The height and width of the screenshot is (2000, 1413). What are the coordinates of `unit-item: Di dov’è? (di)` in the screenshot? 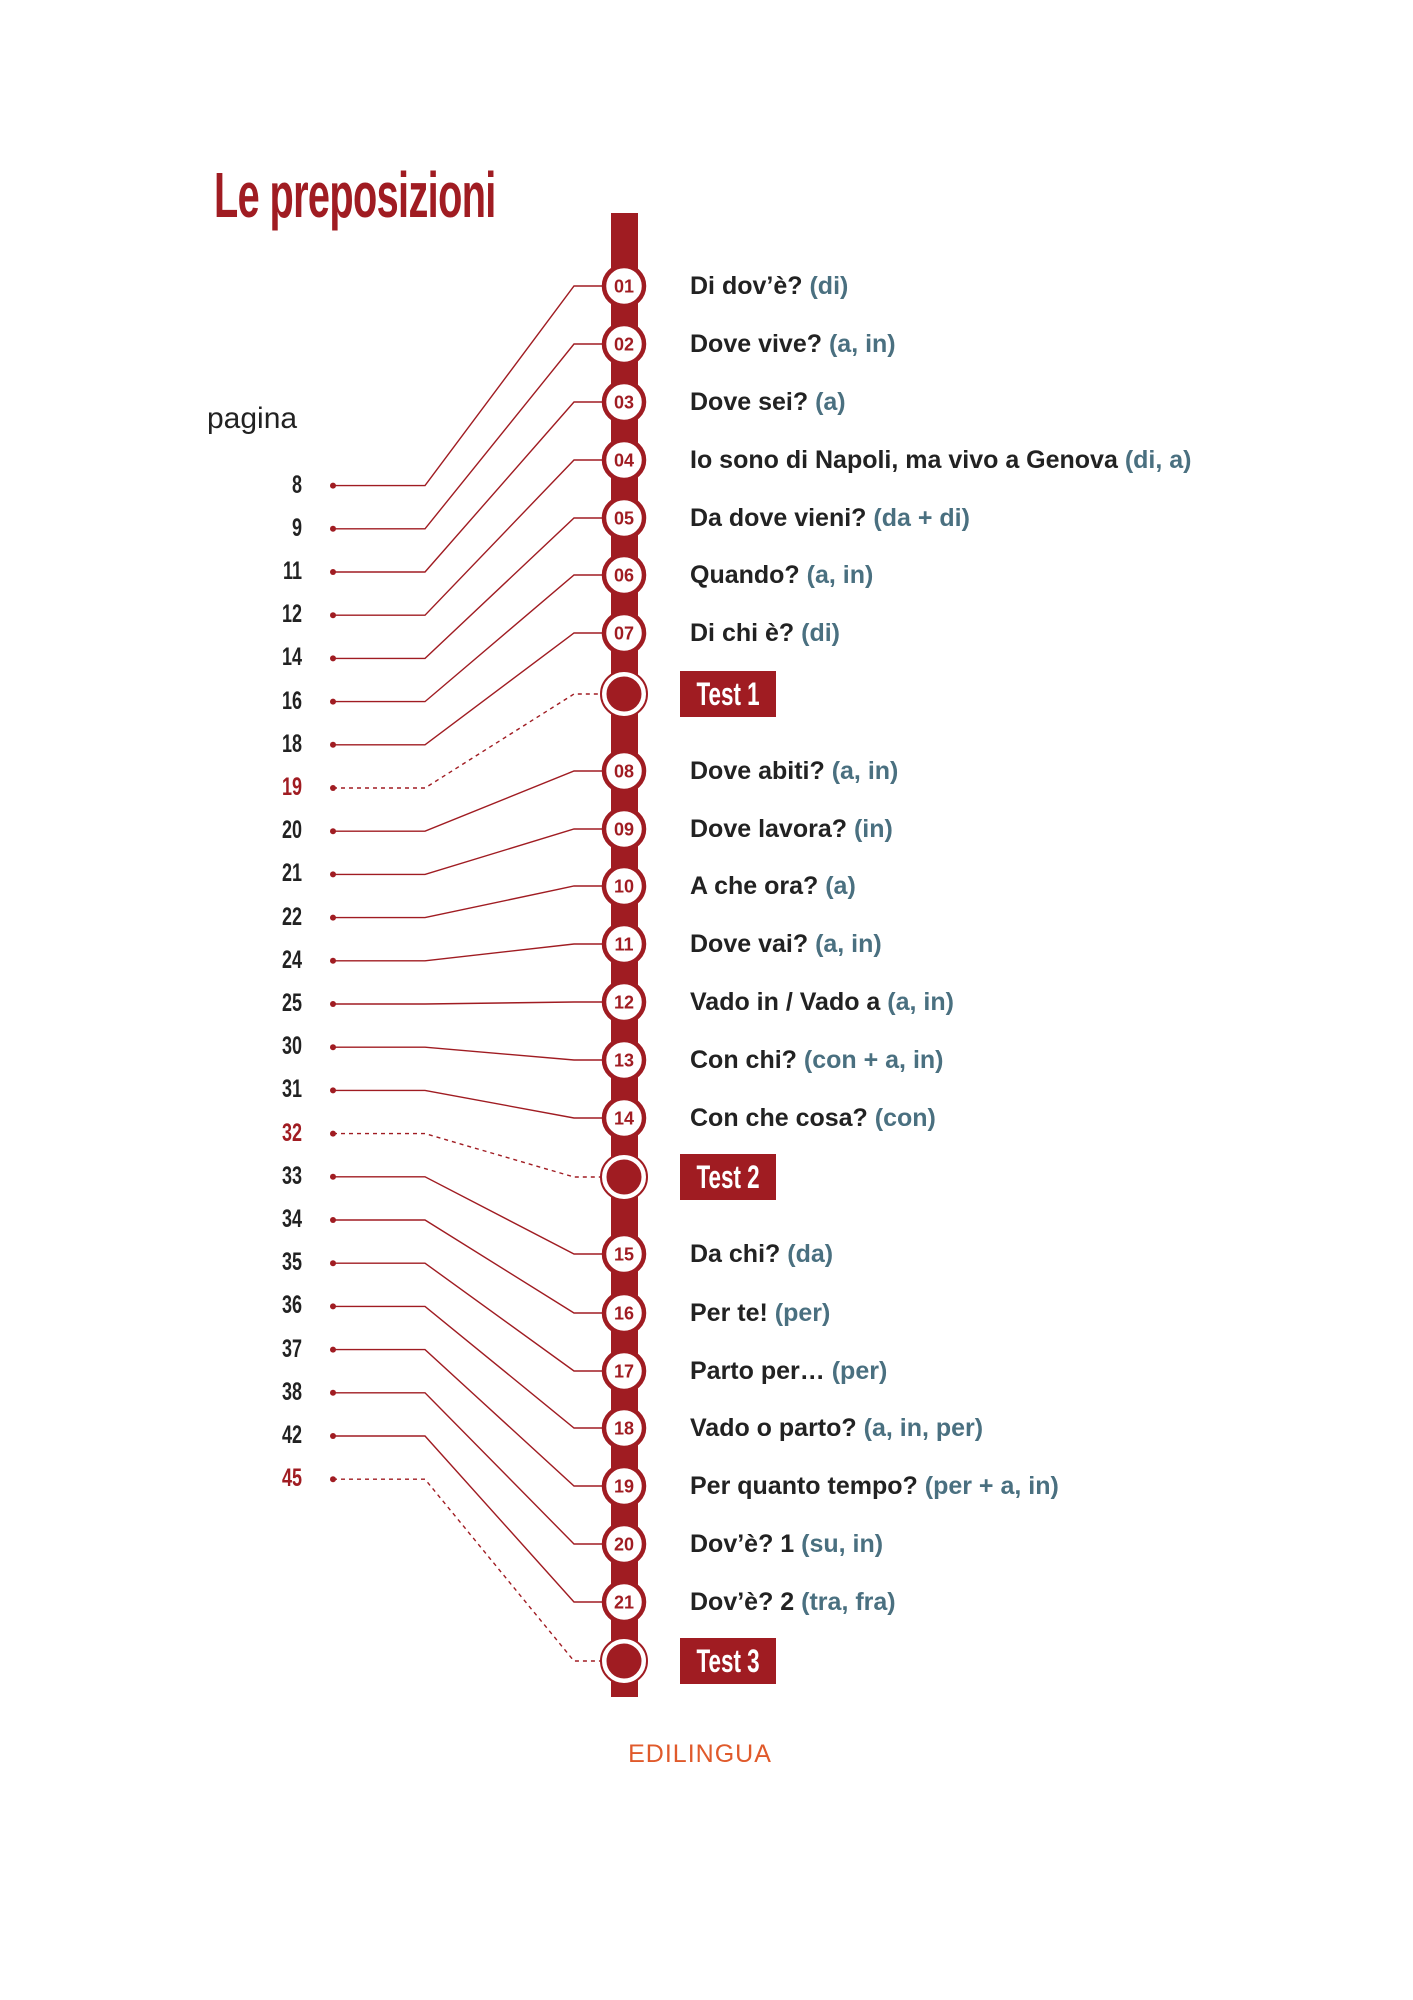 It's located at (769, 286).